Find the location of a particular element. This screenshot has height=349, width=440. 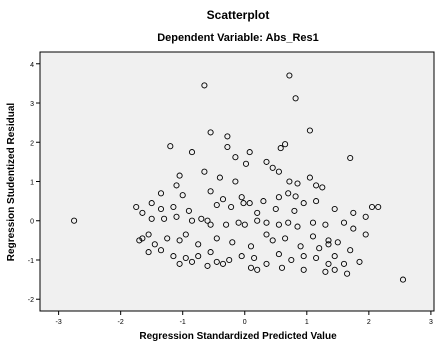

x-tick-label: 2 is located at coordinates (369, 322).